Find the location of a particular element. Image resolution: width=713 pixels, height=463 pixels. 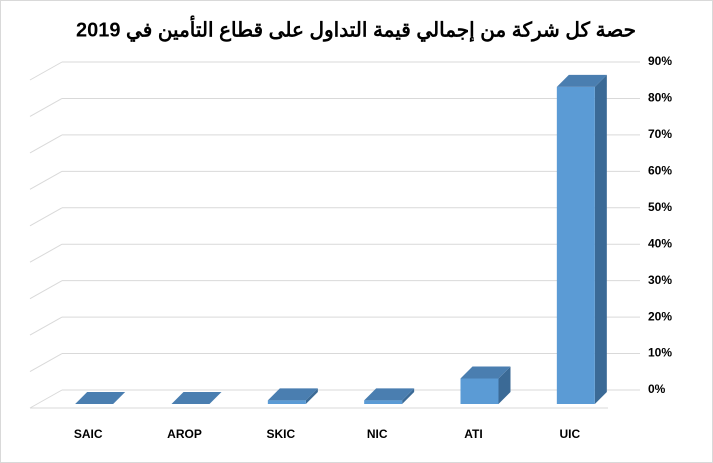

y-tick-label: 90% is located at coordinates (660, 61).